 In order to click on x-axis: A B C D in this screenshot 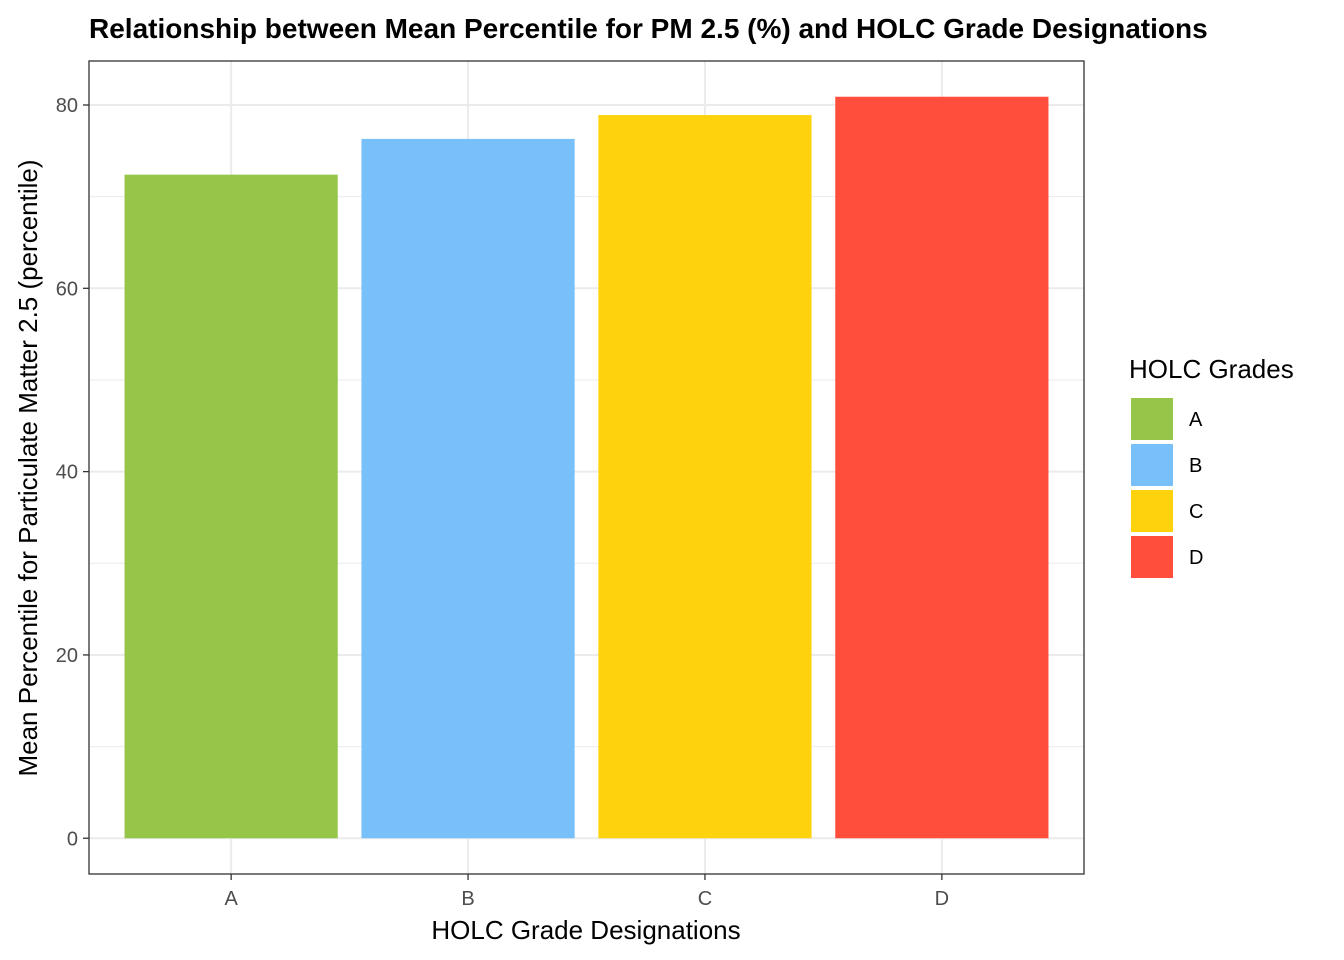, I will do `click(586, 892)`.